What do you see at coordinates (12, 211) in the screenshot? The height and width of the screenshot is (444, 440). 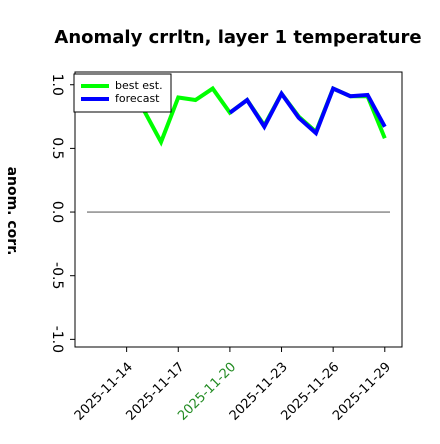 I see `y-axis-label: anom. corr.` at bounding box center [12, 211].